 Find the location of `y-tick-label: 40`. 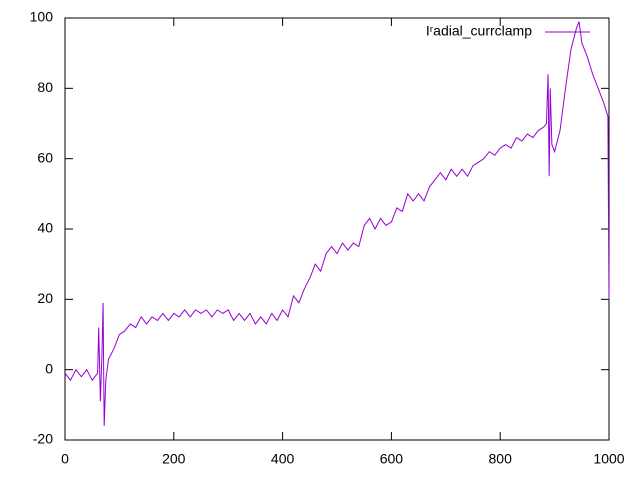

y-tick-label: 40 is located at coordinates (45, 228).